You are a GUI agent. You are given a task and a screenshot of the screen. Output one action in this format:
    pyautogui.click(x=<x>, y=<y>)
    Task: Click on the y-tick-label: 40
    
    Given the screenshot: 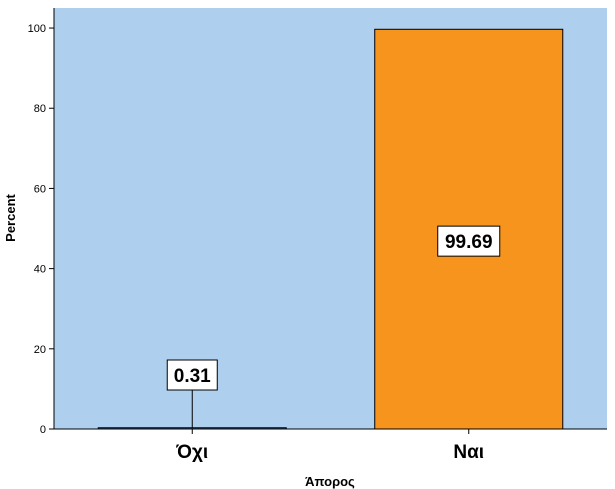 What is the action you would take?
    pyautogui.click(x=40, y=270)
    